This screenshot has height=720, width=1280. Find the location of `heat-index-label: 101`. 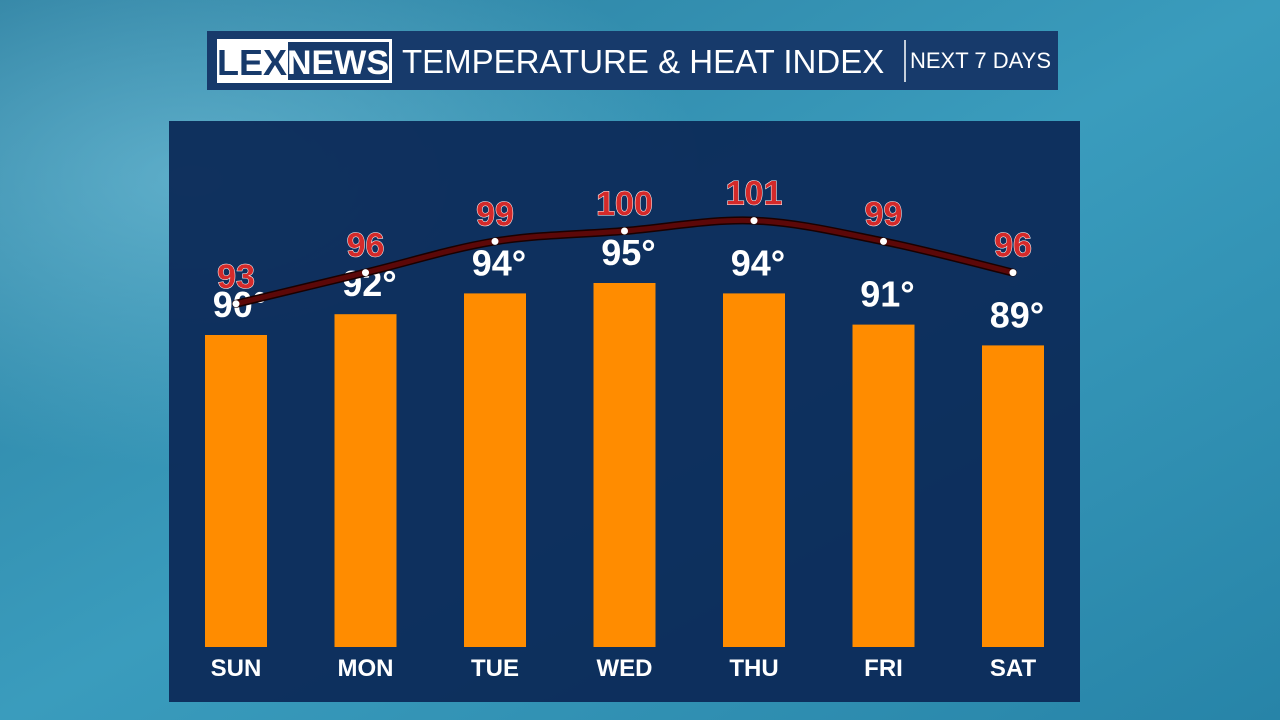

heat-index-label: 101 is located at coordinates (754, 194).